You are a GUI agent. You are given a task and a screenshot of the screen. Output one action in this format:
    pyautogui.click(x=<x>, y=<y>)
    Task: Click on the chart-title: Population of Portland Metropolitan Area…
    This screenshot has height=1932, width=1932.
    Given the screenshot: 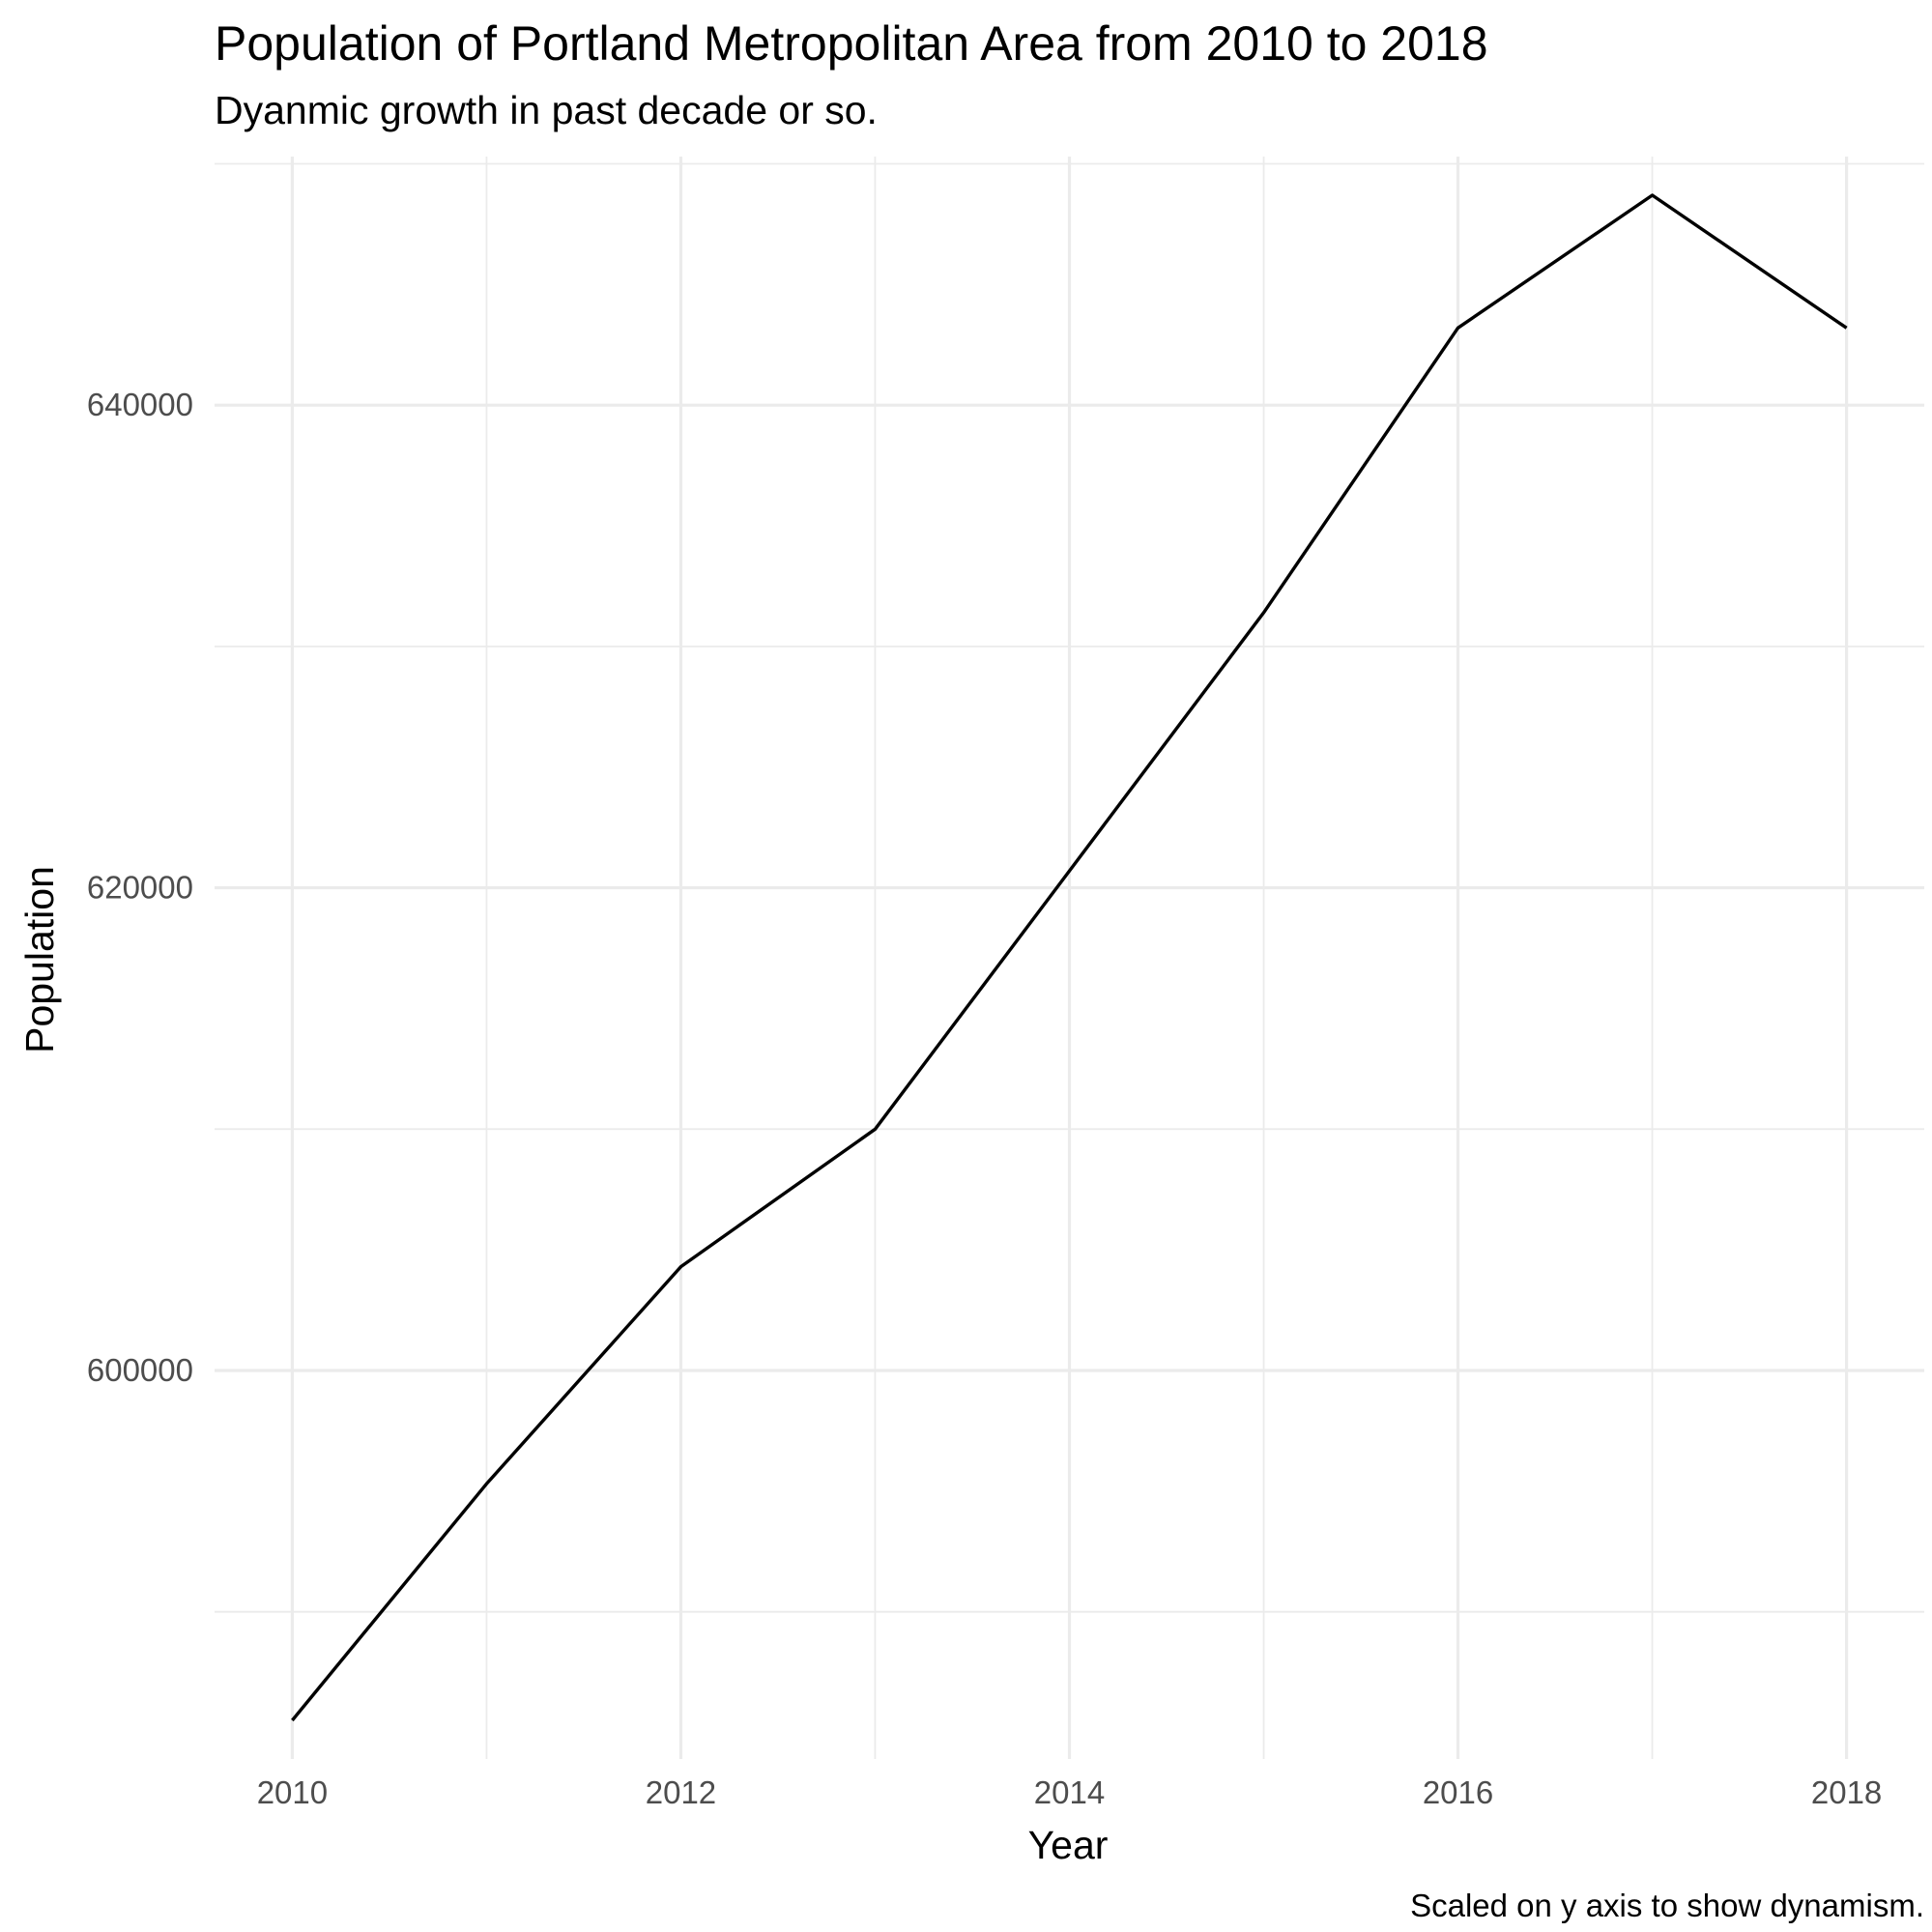 What is the action you would take?
    pyautogui.click(x=851, y=43)
    